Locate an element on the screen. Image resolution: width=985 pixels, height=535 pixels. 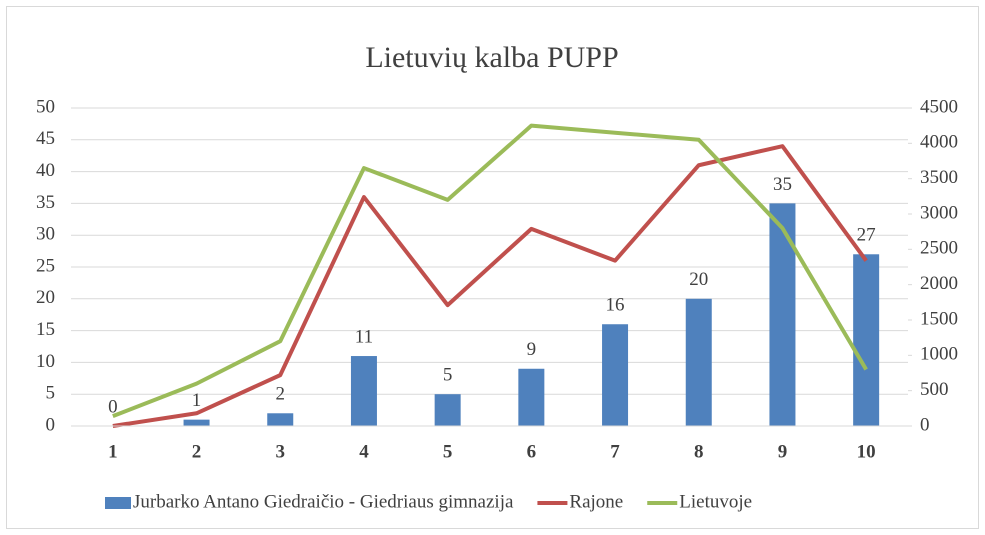
data-label: 35 is located at coordinates (782, 184).